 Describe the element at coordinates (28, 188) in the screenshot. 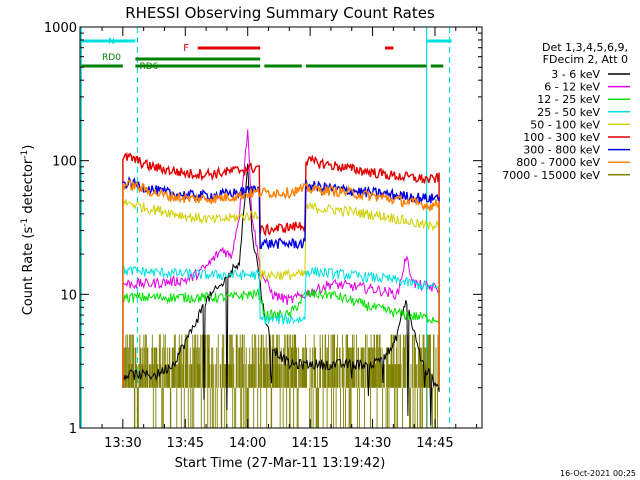

I see `y-axis-label-mid: detector` at that location.